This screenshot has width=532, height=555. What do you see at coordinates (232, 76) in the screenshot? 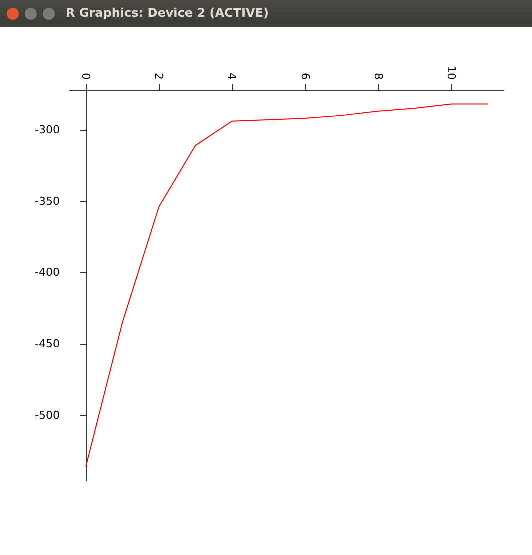
I see `x-tick-label: 4` at bounding box center [232, 76].